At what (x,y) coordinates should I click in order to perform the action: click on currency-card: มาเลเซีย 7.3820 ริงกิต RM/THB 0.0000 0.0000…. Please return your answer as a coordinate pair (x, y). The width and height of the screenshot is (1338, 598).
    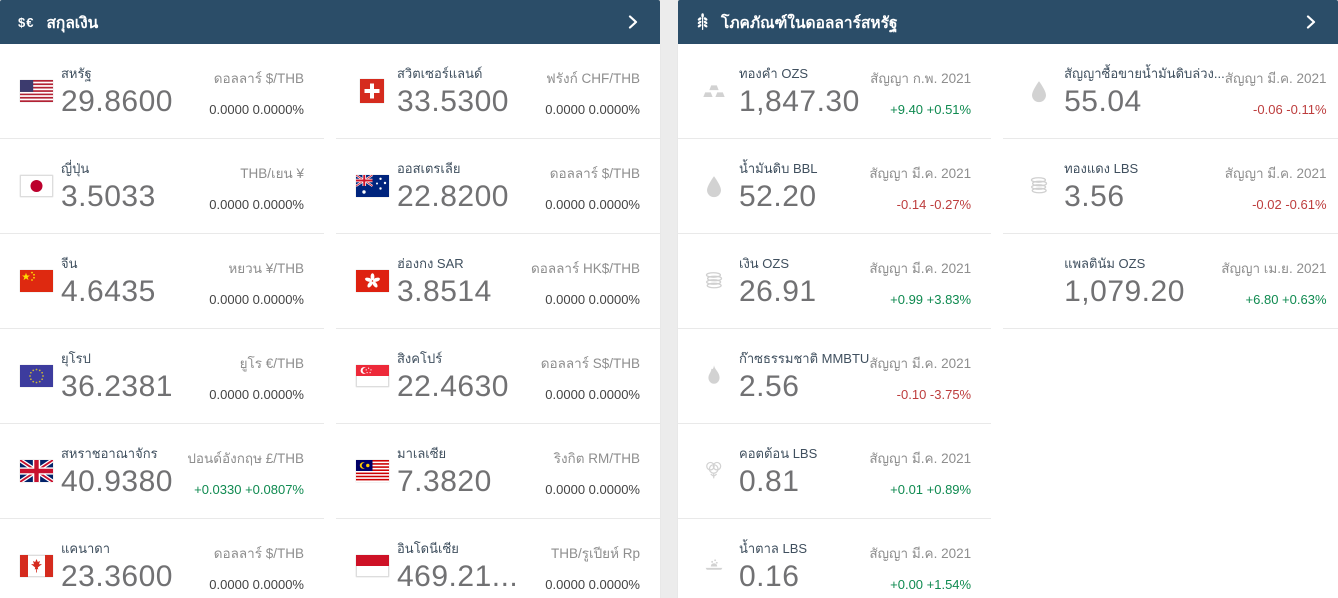
    Looking at the image, I should click on (498, 471).